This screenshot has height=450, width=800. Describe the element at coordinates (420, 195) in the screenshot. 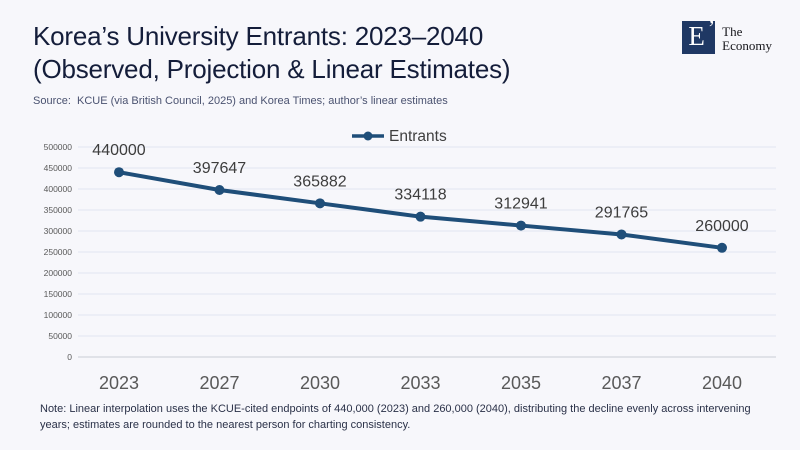

I see `data-label: 334118` at that location.